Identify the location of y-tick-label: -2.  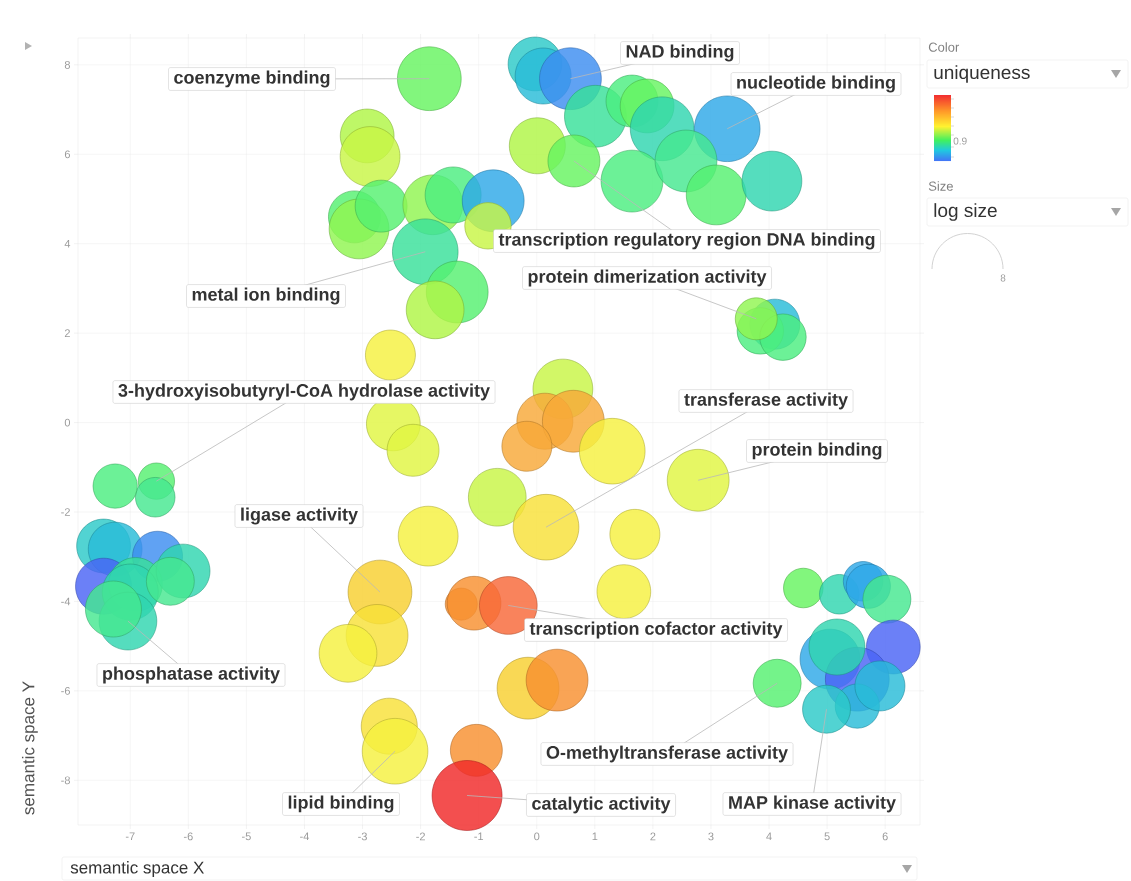
(65, 512).